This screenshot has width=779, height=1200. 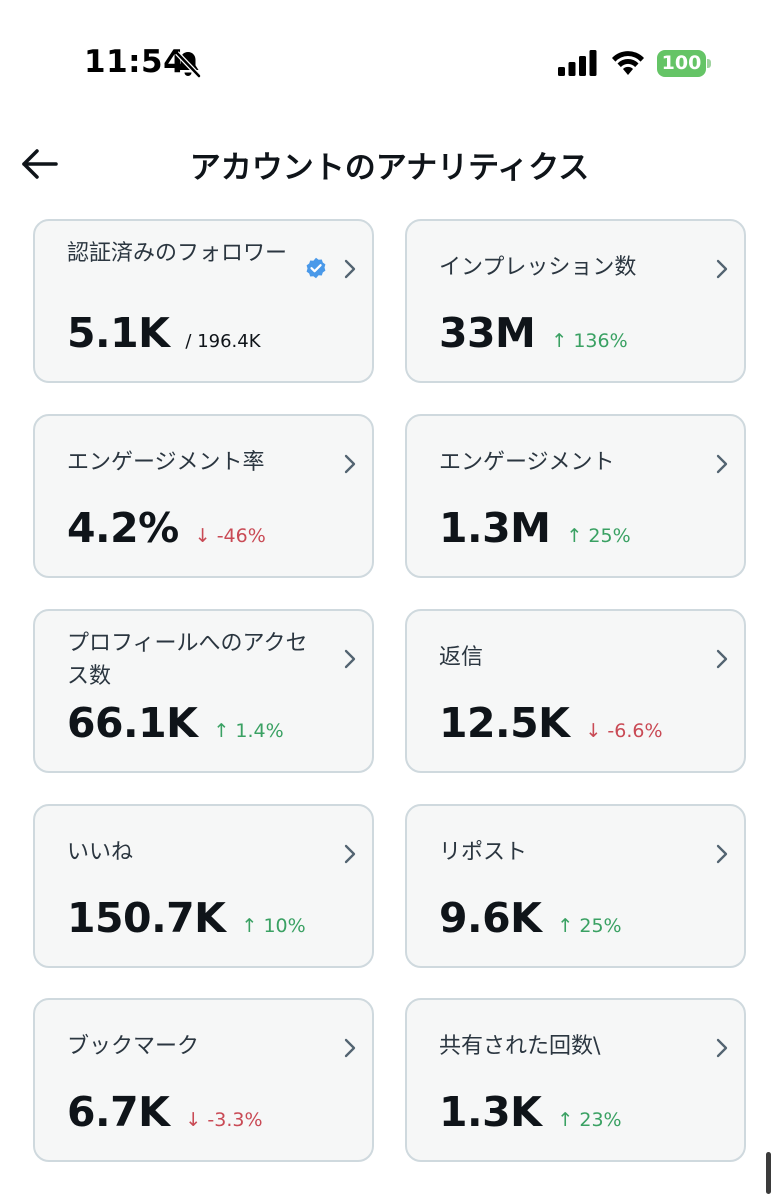 What do you see at coordinates (203, 886) in the screenshot?
I see `card-likes: いいね 150.7K ↑ 10%` at bounding box center [203, 886].